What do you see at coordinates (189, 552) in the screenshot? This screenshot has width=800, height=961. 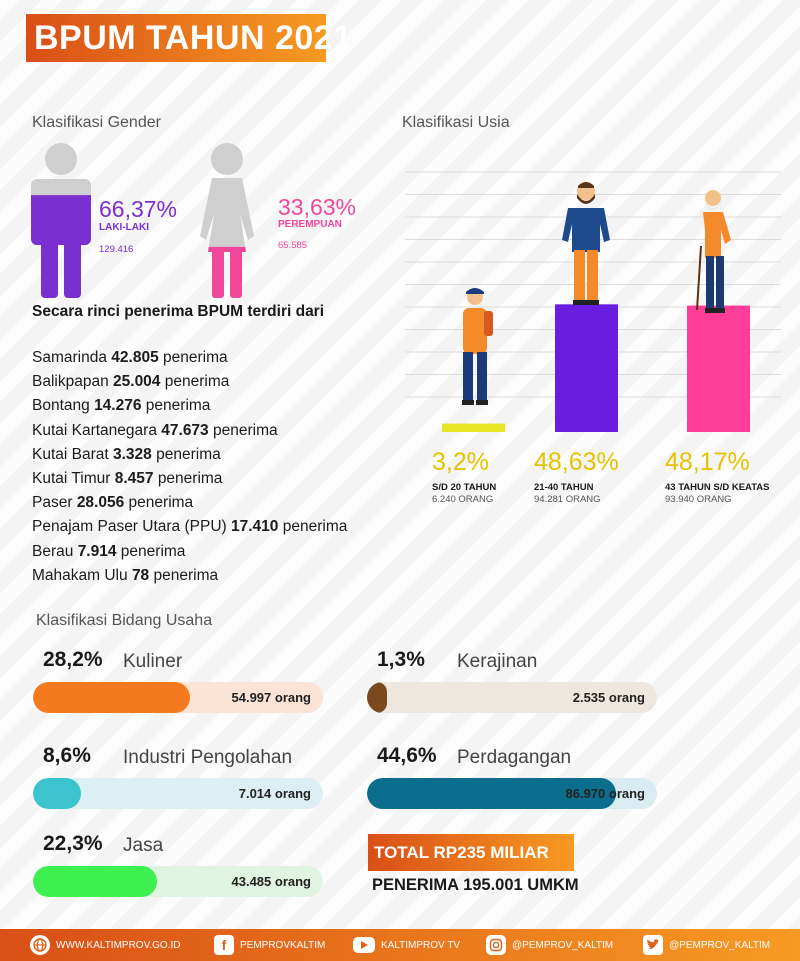 I see `region-row: Berau 7.914 penerima` at bounding box center [189, 552].